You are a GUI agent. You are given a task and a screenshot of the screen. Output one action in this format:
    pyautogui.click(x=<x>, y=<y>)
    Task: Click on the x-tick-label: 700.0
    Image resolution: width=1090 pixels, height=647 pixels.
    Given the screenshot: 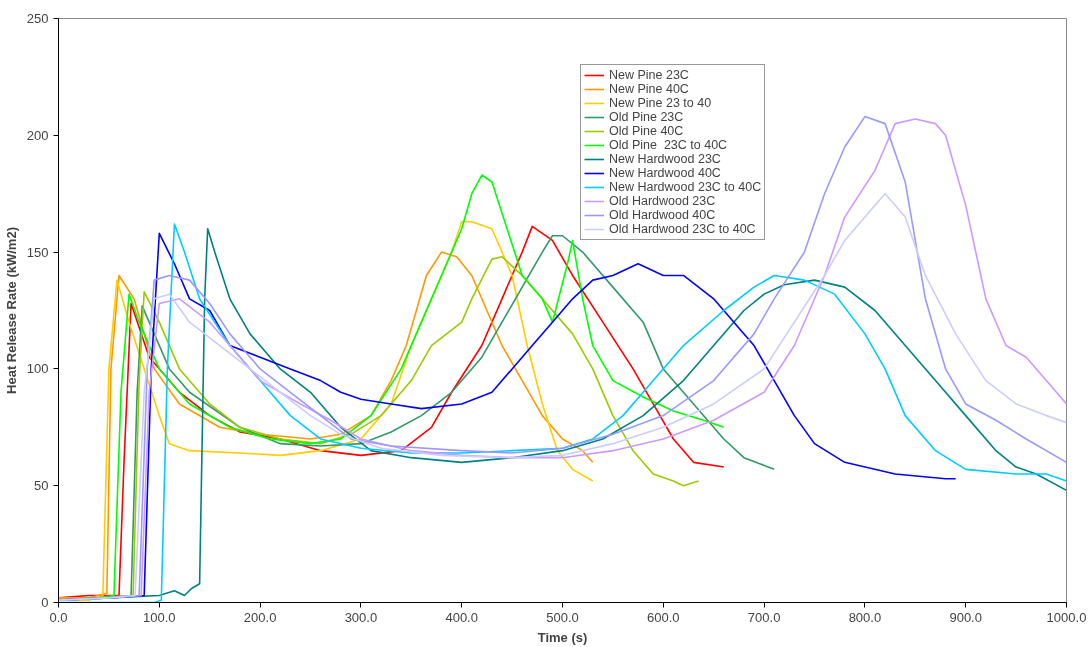 What is the action you would take?
    pyautogui.click(x=764, y=617)
    